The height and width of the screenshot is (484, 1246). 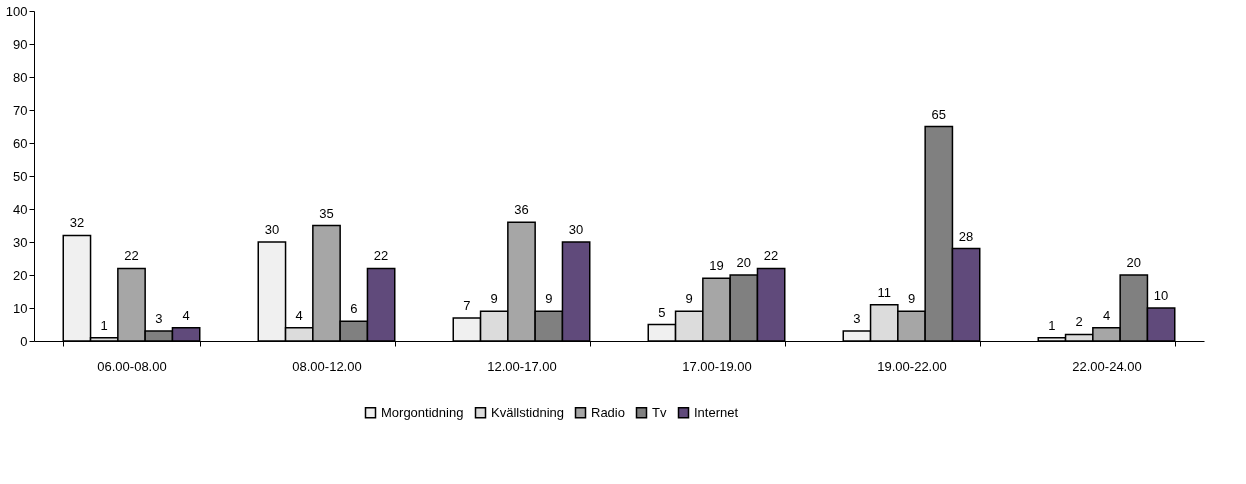 I want to click on data-label: 28, so click(x=966, y=236).